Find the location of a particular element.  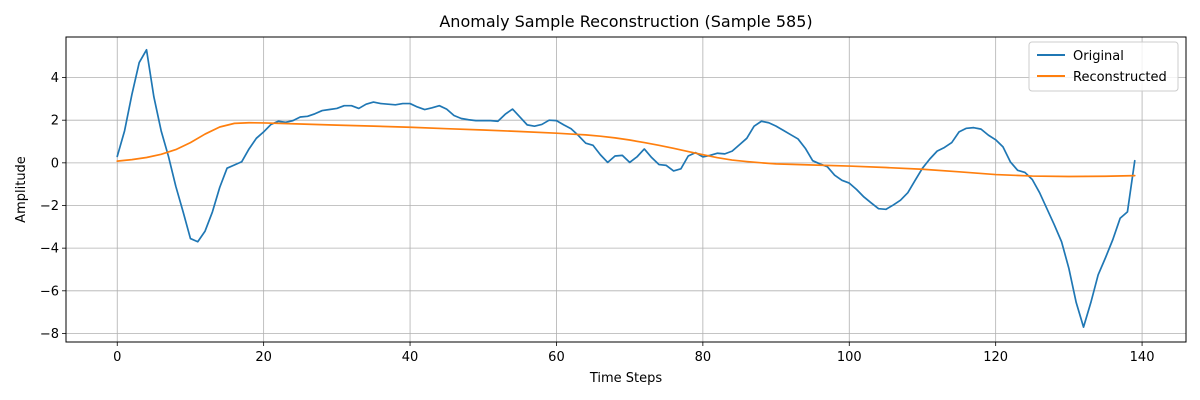

y-tick-label: 0 is located at coordinates (55, 163).